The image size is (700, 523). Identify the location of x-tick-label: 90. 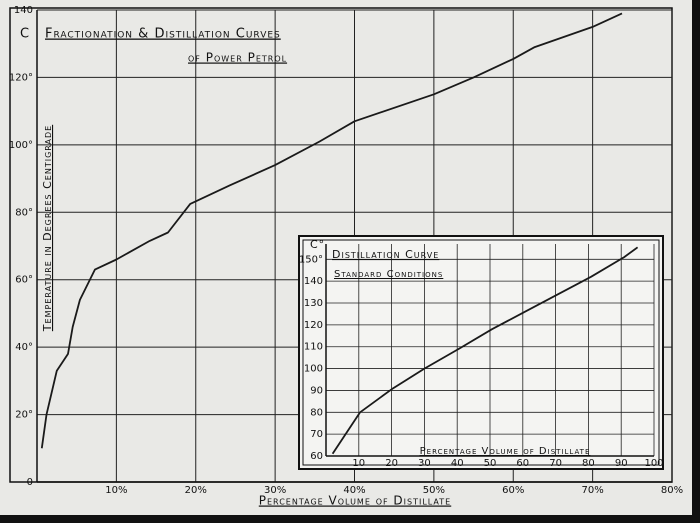
(621, 463).